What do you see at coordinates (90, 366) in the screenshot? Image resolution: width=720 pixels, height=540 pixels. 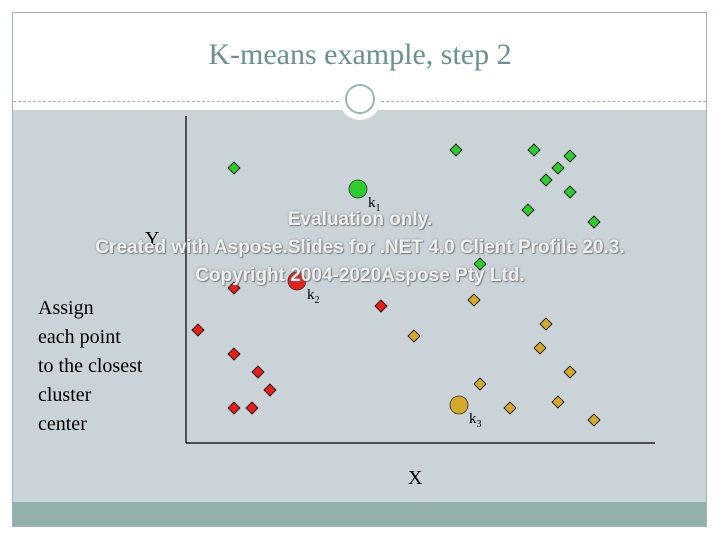 I see `instruction-line: to the closest` at bounding box center [90, 366].